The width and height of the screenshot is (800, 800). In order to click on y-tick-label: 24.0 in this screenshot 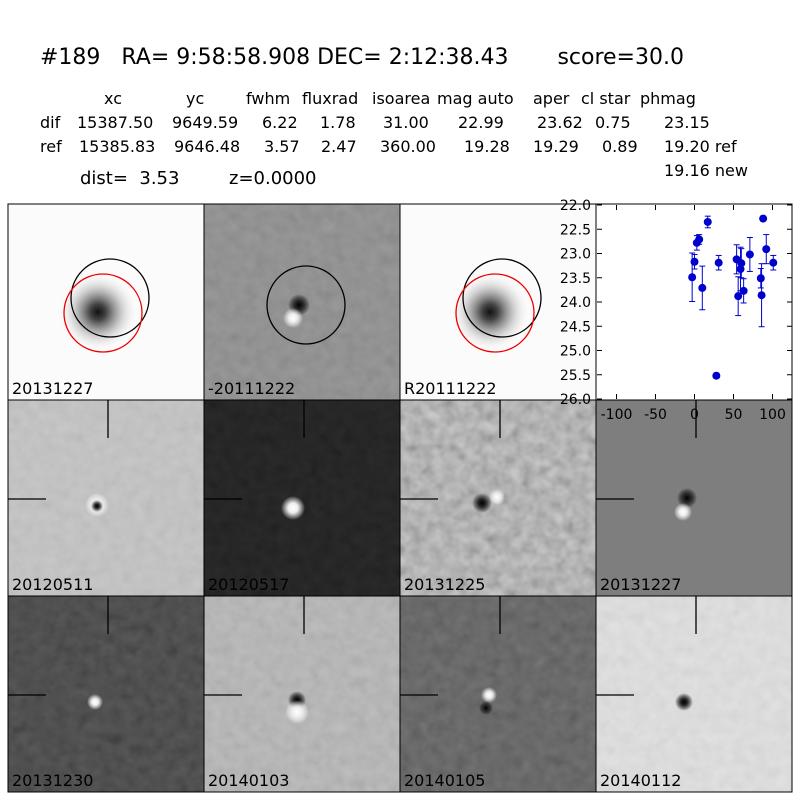, I will do `click(575, 303)`.